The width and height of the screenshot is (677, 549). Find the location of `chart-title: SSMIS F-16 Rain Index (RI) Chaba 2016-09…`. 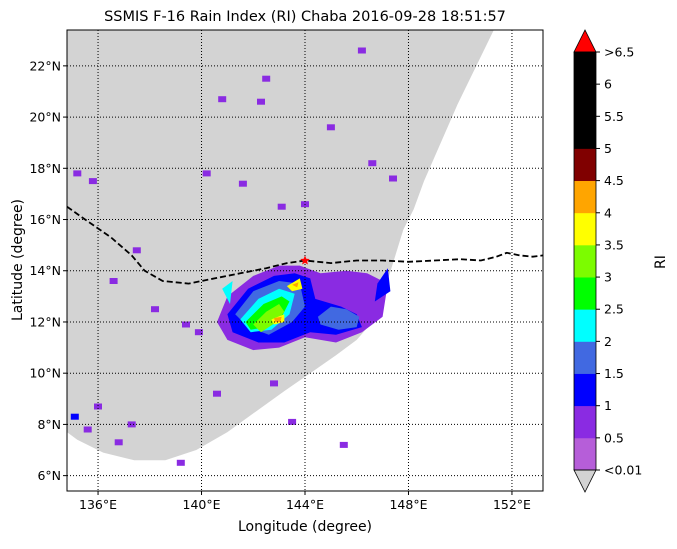

chart-title: SSMIS F-16 Rain Index (RI) Chaba 2016-09… is located at coordinates (305, 17).